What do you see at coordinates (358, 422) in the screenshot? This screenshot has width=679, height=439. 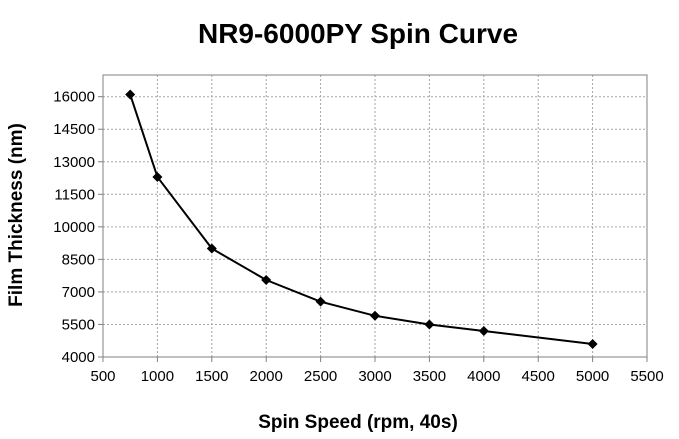 I see `x-axis-label: Spin Speed (rpm, 40s)` at bounding box center [358, 422].